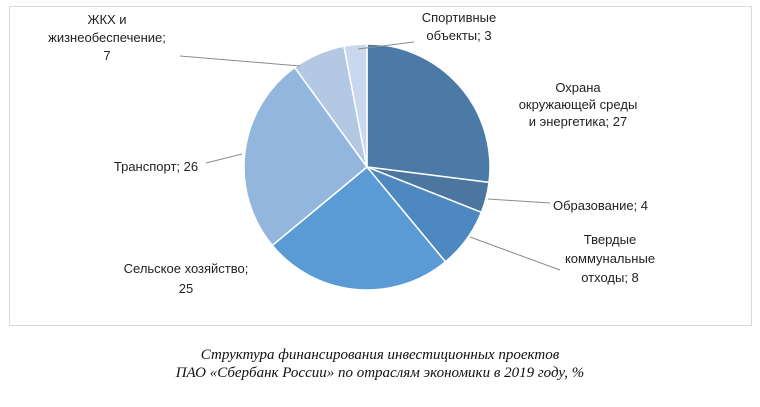  Describe the element at coordinates (459, 26) in the screenshot. I see `slice-label: Спортивные объекты; 3` at that location.